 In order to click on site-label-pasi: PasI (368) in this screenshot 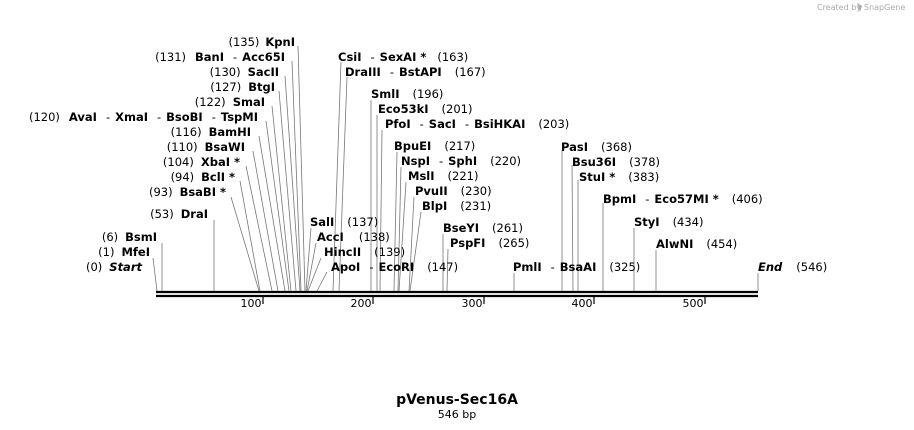, I will do `click(596, 147)`.